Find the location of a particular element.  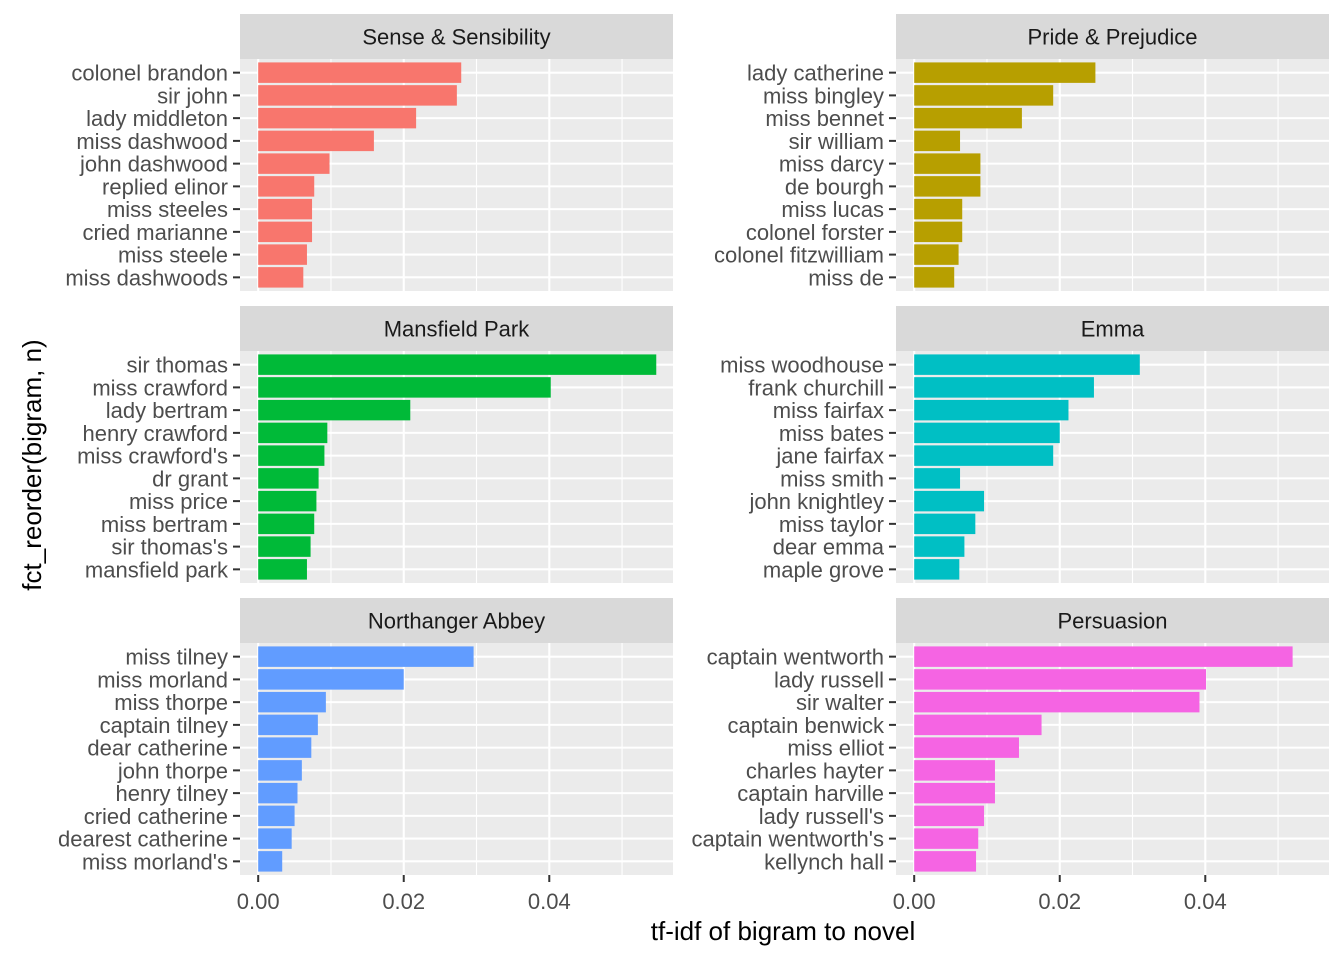

y-tick-label: sir thomas's is located at coordinates (169, 547).